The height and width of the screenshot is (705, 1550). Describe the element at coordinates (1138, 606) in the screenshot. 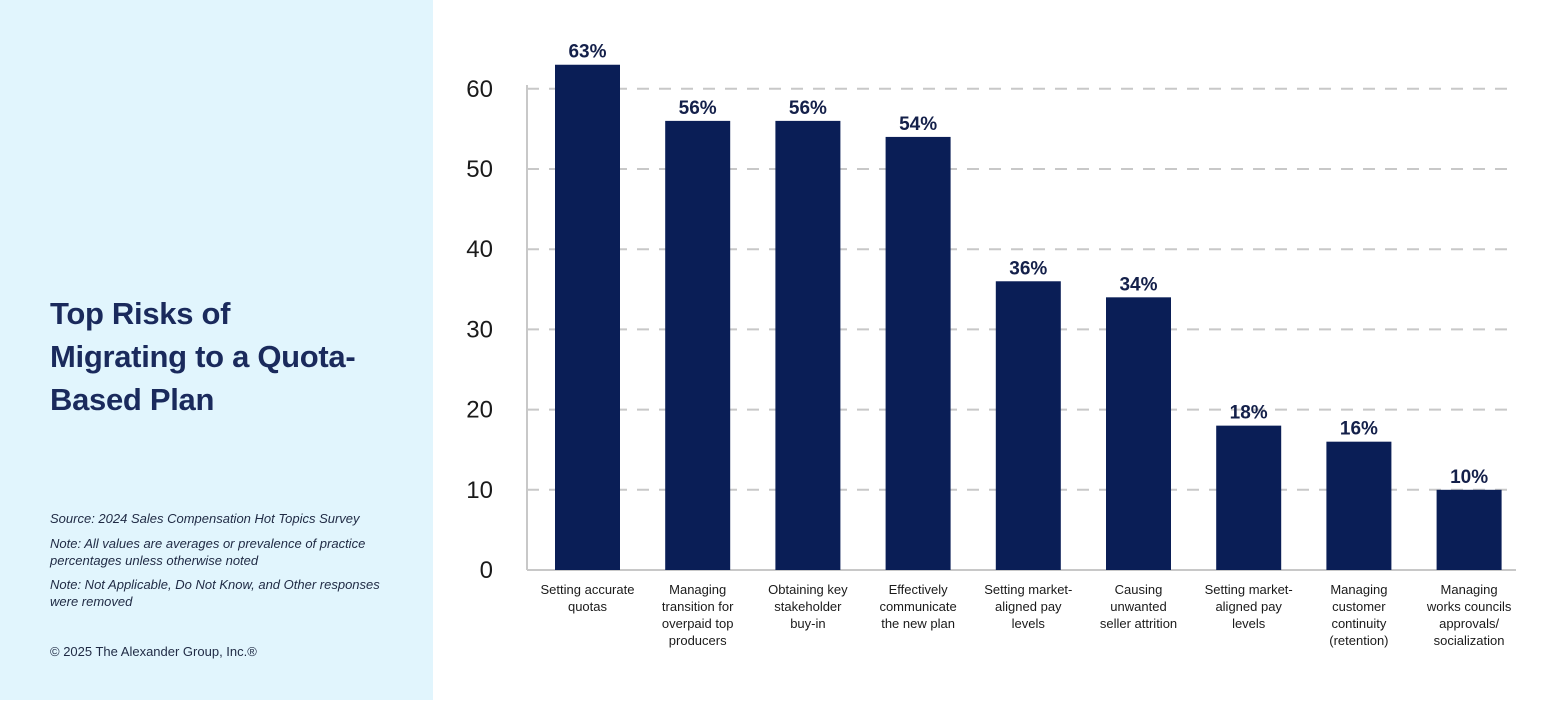

I see `category-label-6: Causing unwanted seller attrition` at that location.